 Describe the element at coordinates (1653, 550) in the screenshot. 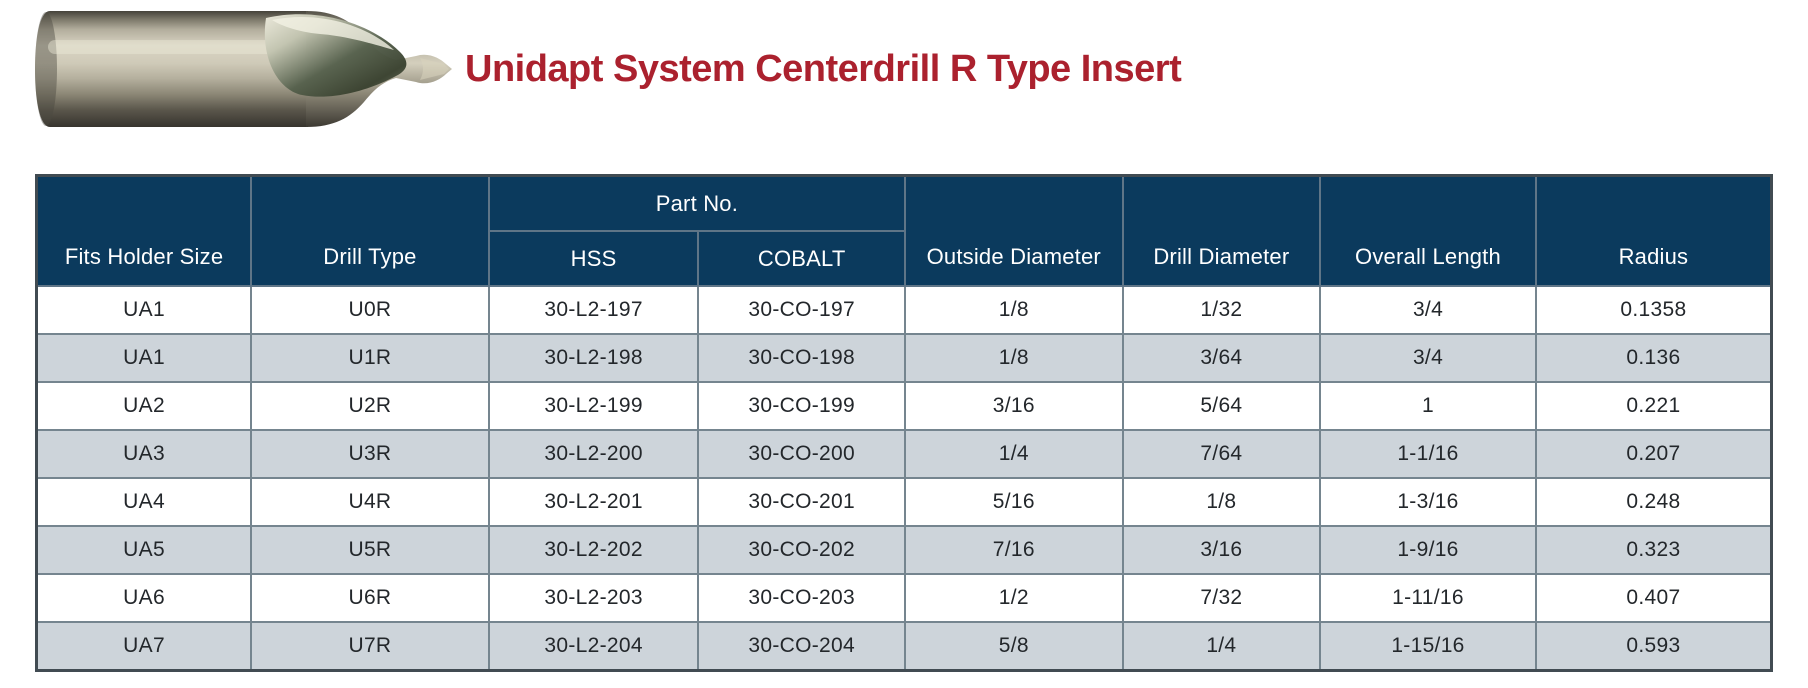

I see `table-cell: 0.323` at that location.